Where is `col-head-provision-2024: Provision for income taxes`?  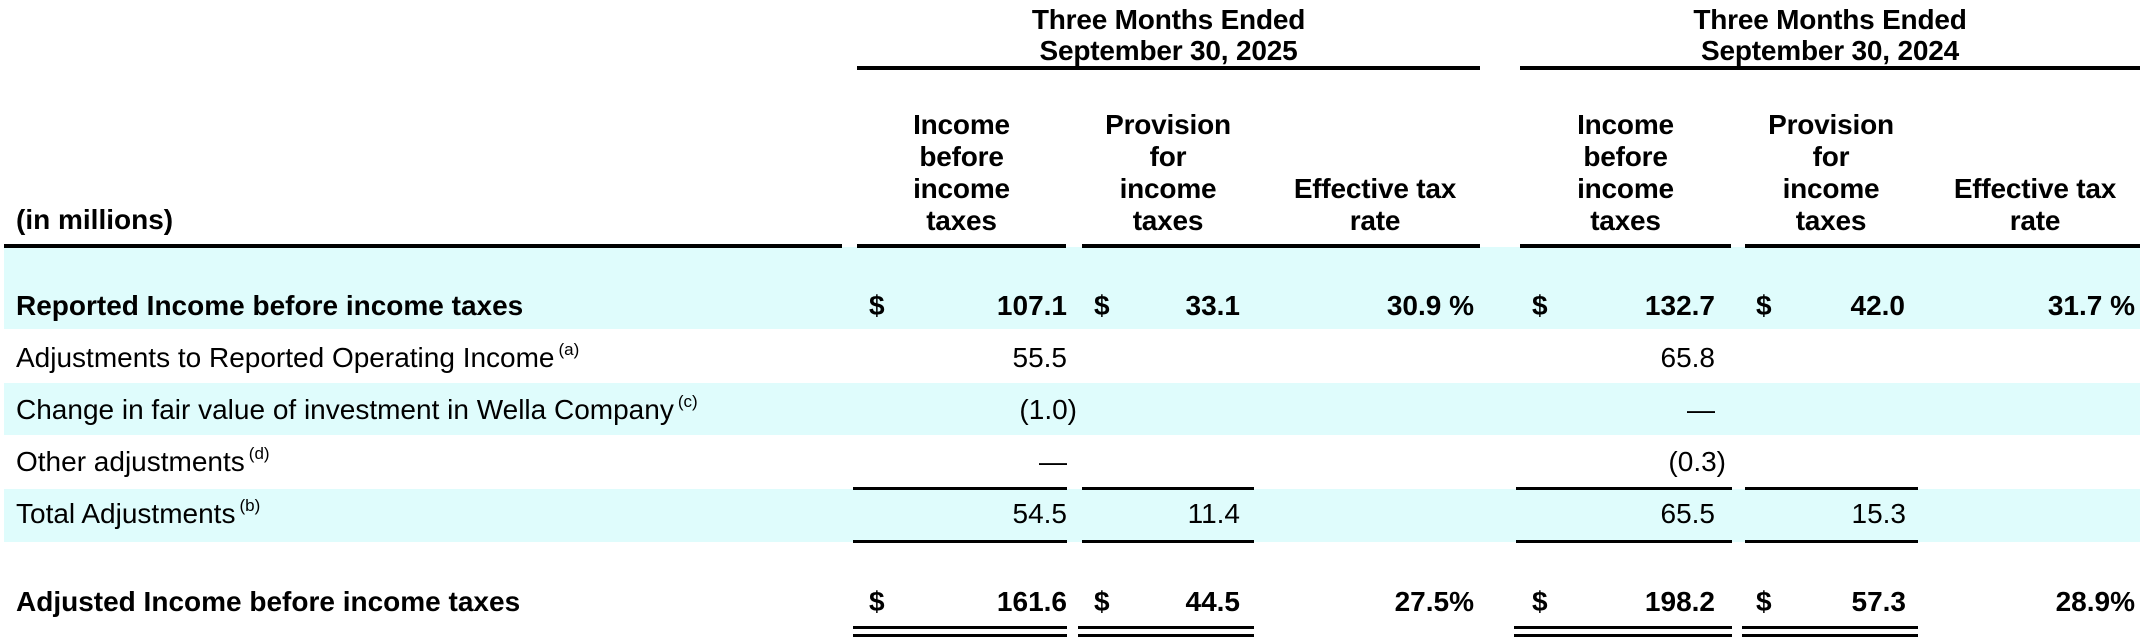 col-head-provision-2024: Provision for income taxes is located at coordinates (1831, 173).